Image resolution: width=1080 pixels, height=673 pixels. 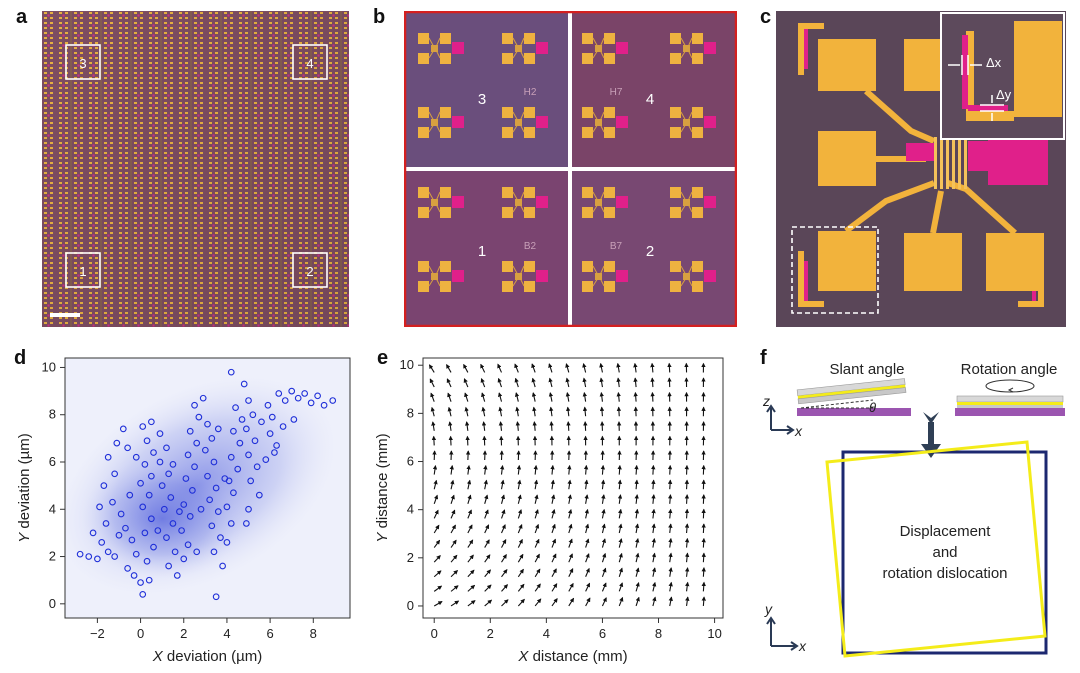 What do you see at coordinates (802, 646) in the screenshot?
I see `axis-x-label-bottom: x` at bounding box center [802, 646].